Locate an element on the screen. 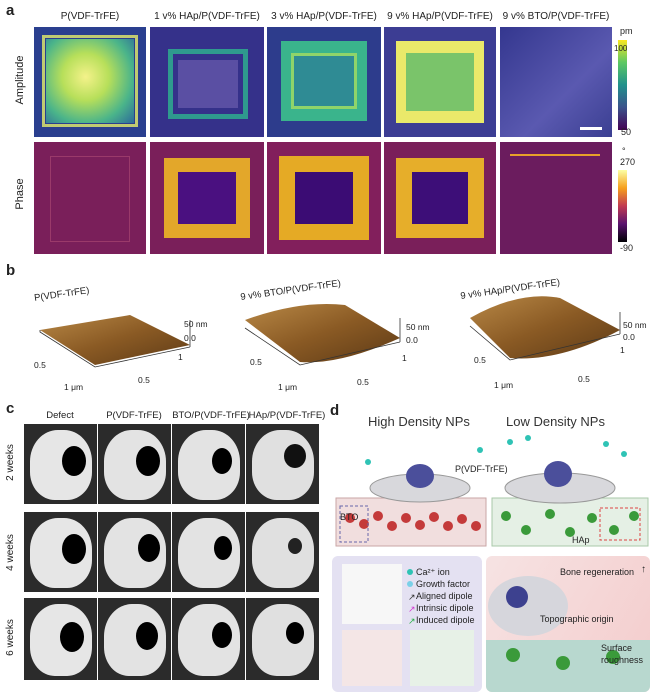 The width and height of the screenshot is (654, 700). column-title-4: 9 v% HAp/P(VDF-TrFE) is located at coordinates (440, 16).